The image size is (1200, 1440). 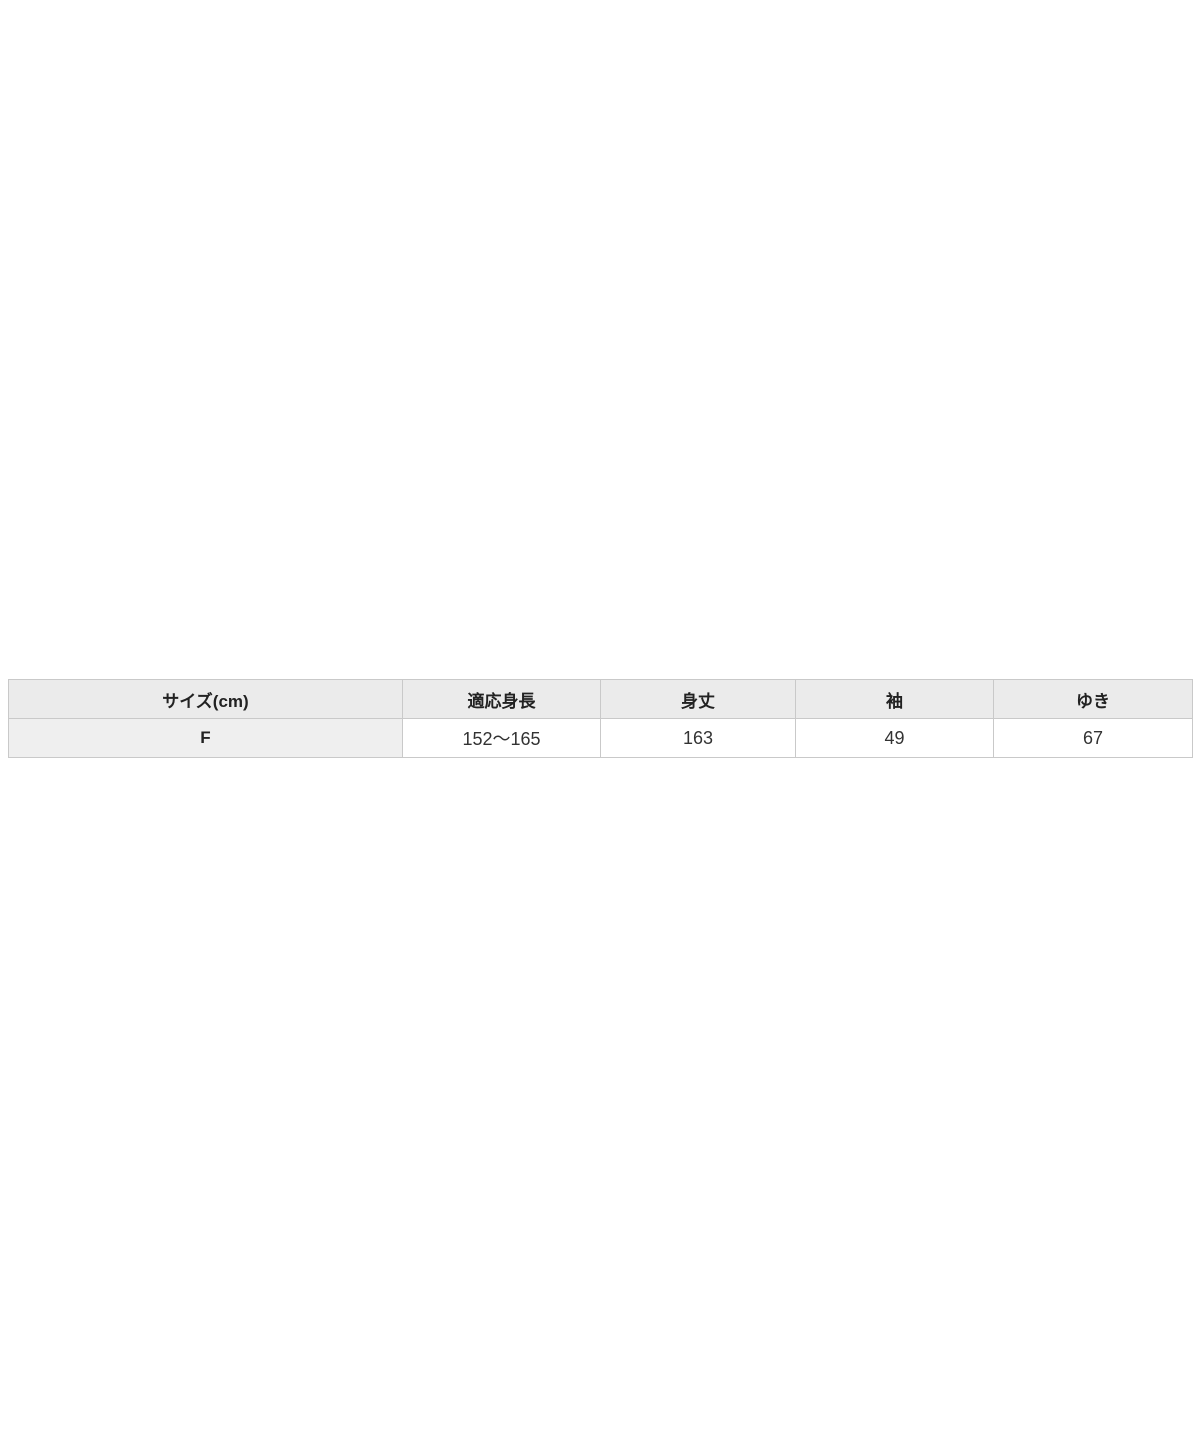 I want to click on cell-body-length-value: 163, so click(x=698, y=738).